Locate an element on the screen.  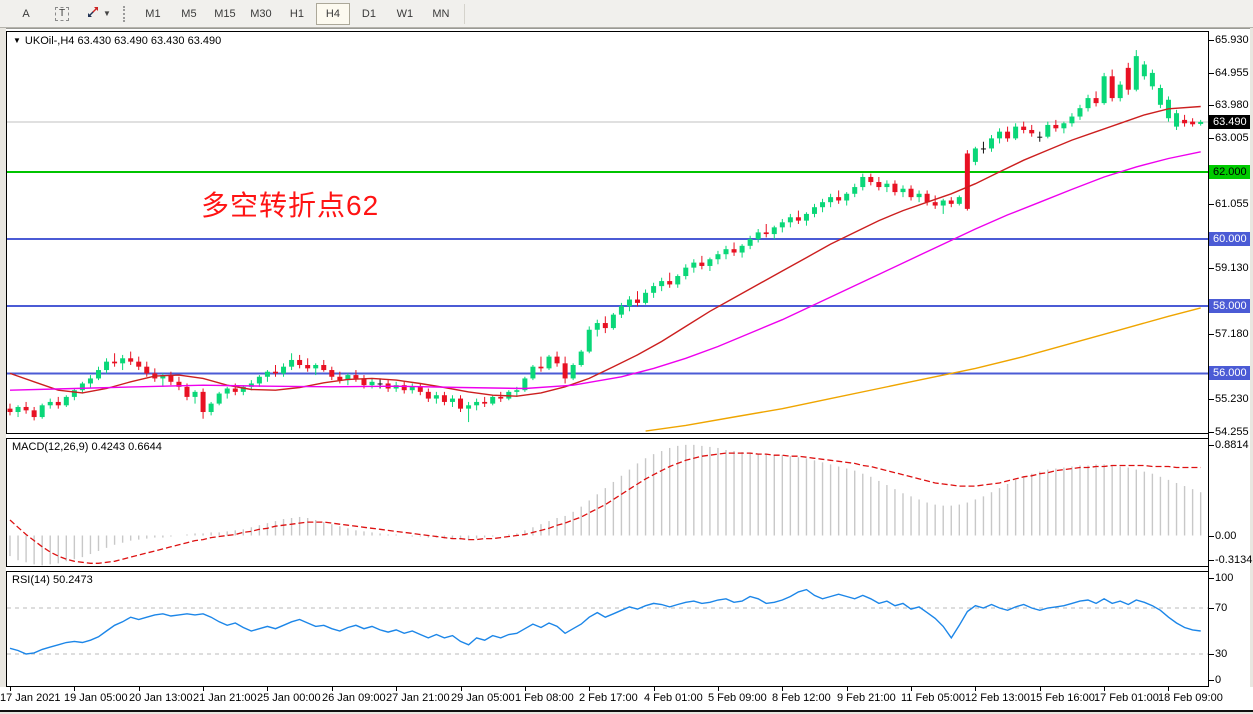
level-price-badge: 58.000 is located at coordinates (1229, 306).